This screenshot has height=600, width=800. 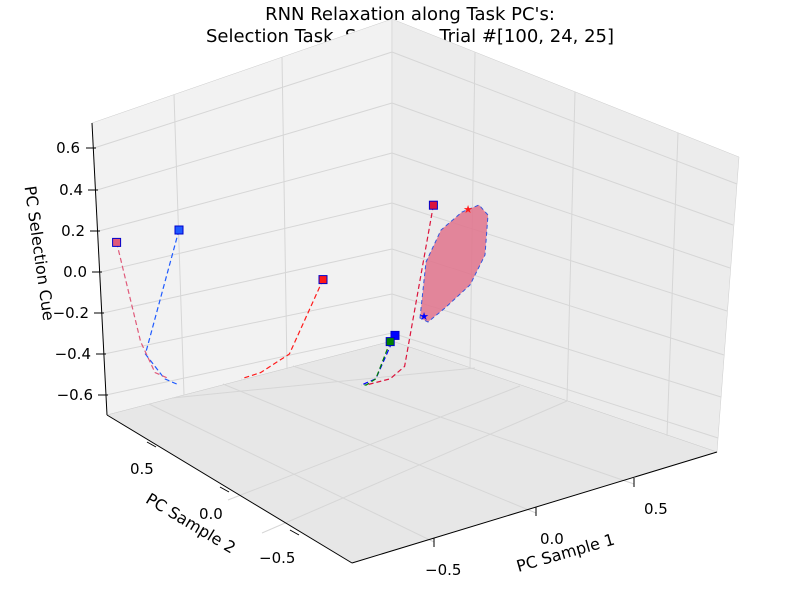 I want to click on y-tick-labels: 0.5 0.0 −0.5, so click(x=212, y=513).